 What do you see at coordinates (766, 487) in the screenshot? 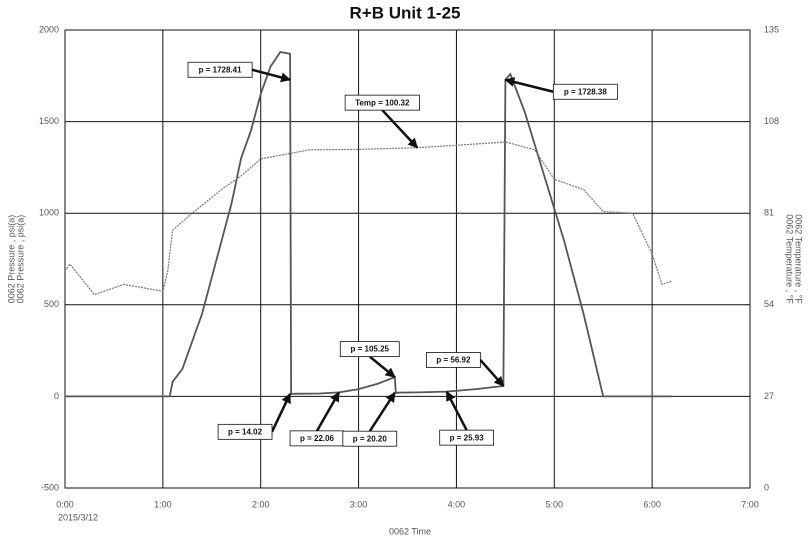
I see `y2-tick-label: 0` at bounding box center [766, 487].